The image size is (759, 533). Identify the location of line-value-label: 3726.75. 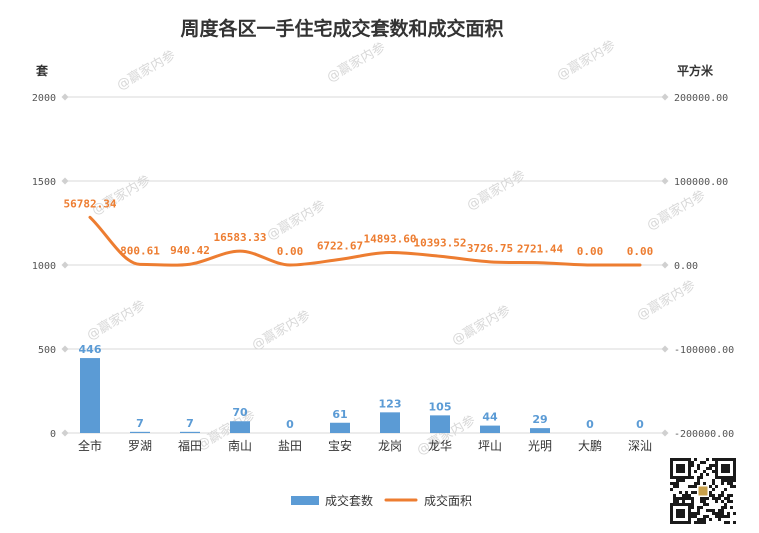
(490, 248).